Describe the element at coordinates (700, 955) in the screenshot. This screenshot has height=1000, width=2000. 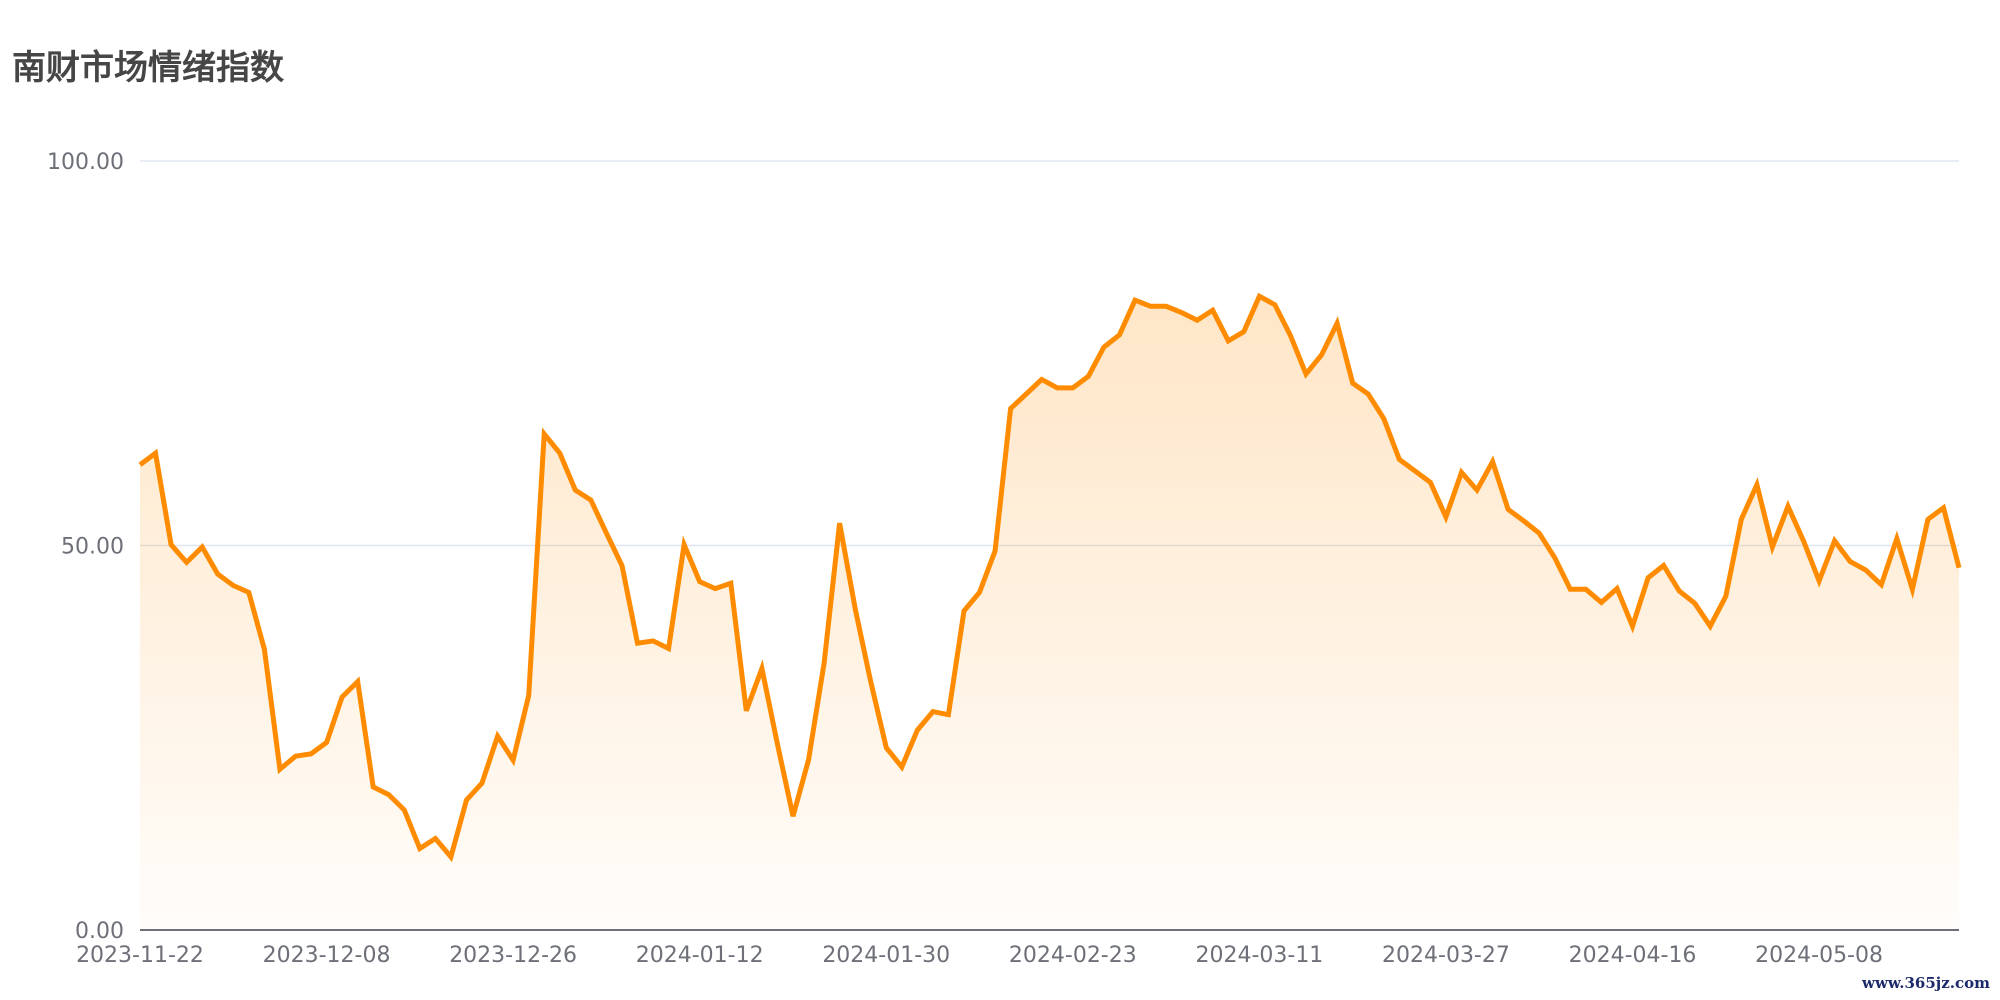
I see `x-tick-label: 2024-01-12` at that location.